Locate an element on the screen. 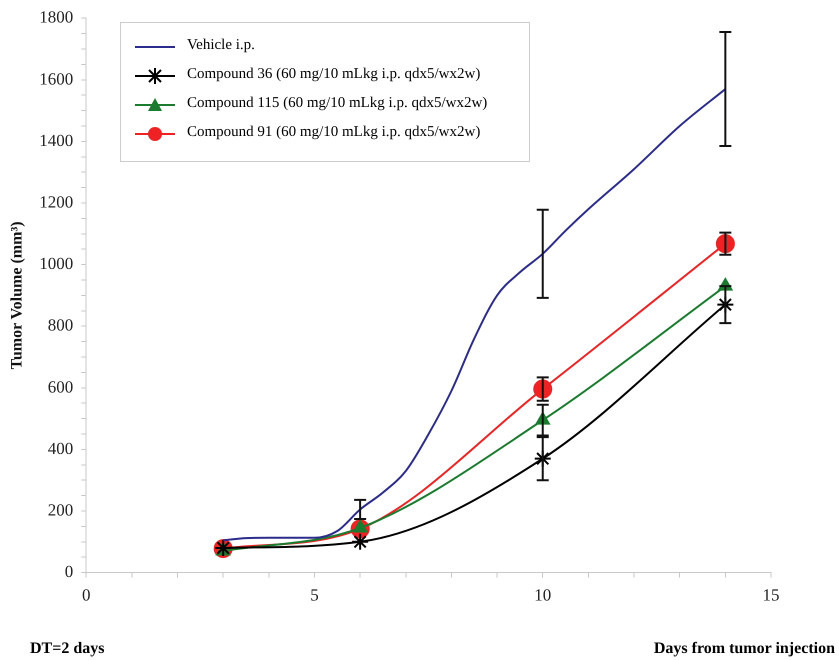  y-axis-title: Tumor Volume (mm³) is located at coordinates (17, 295).